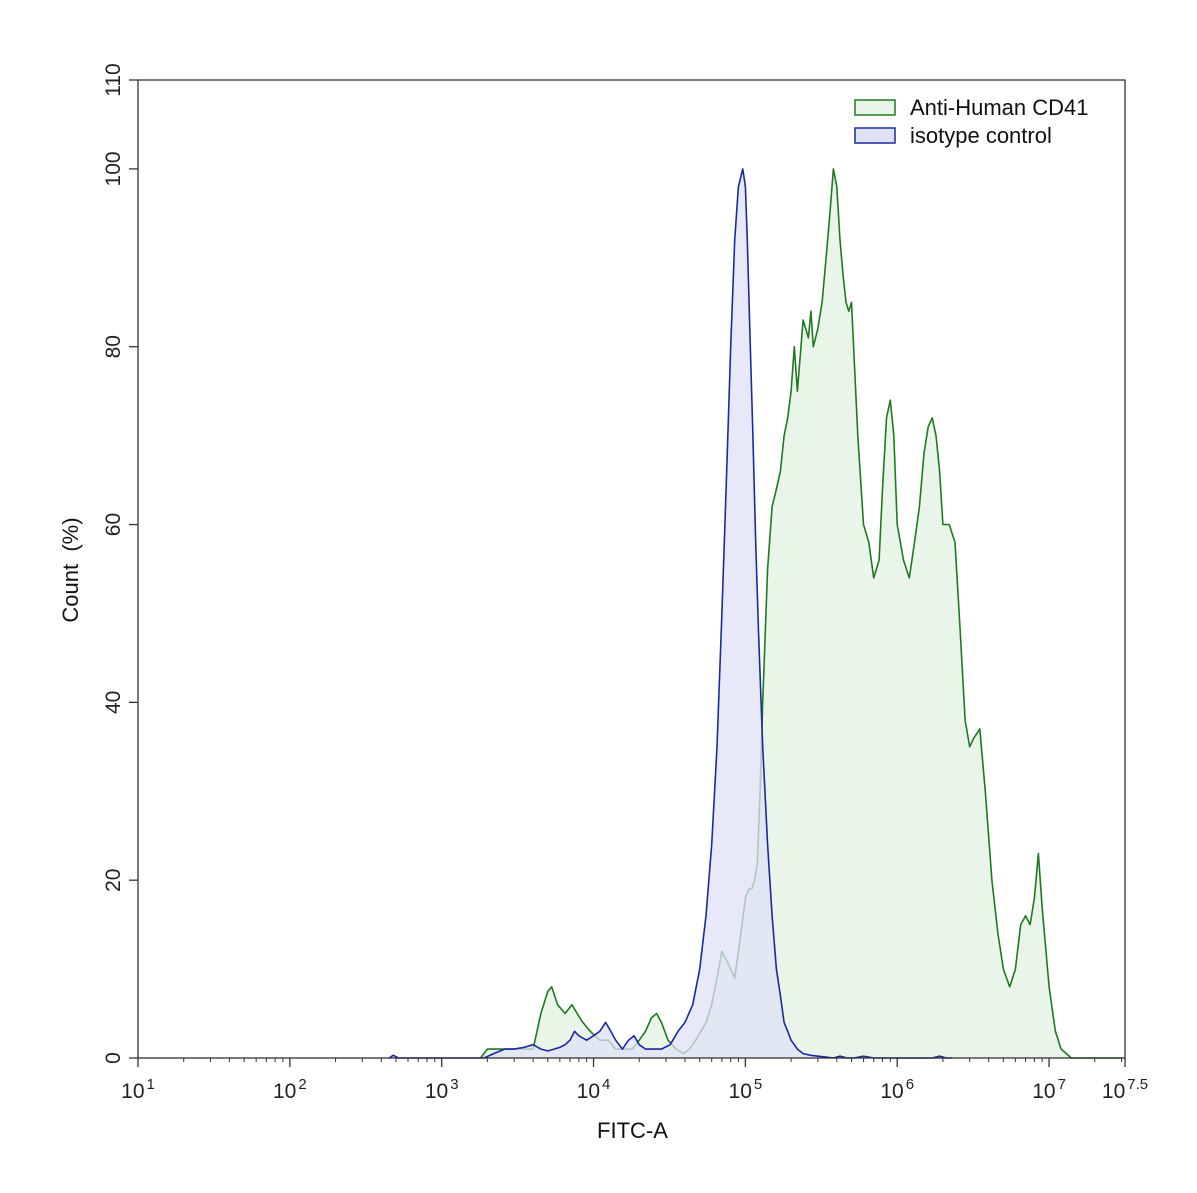  What do you see at coordinates (634, 1080) in the screenshot?
I see `x-axis: 10 1 10 2 10 3 10 4 10 5 10 6 10 7 10 7.5` at bounding box center [634, 1080].